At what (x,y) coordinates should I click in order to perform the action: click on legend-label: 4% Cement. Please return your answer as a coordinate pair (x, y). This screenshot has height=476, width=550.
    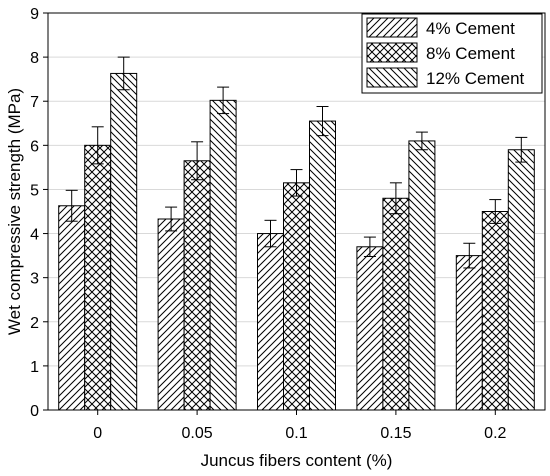
    Looking at the image, I should click on (470, 28).